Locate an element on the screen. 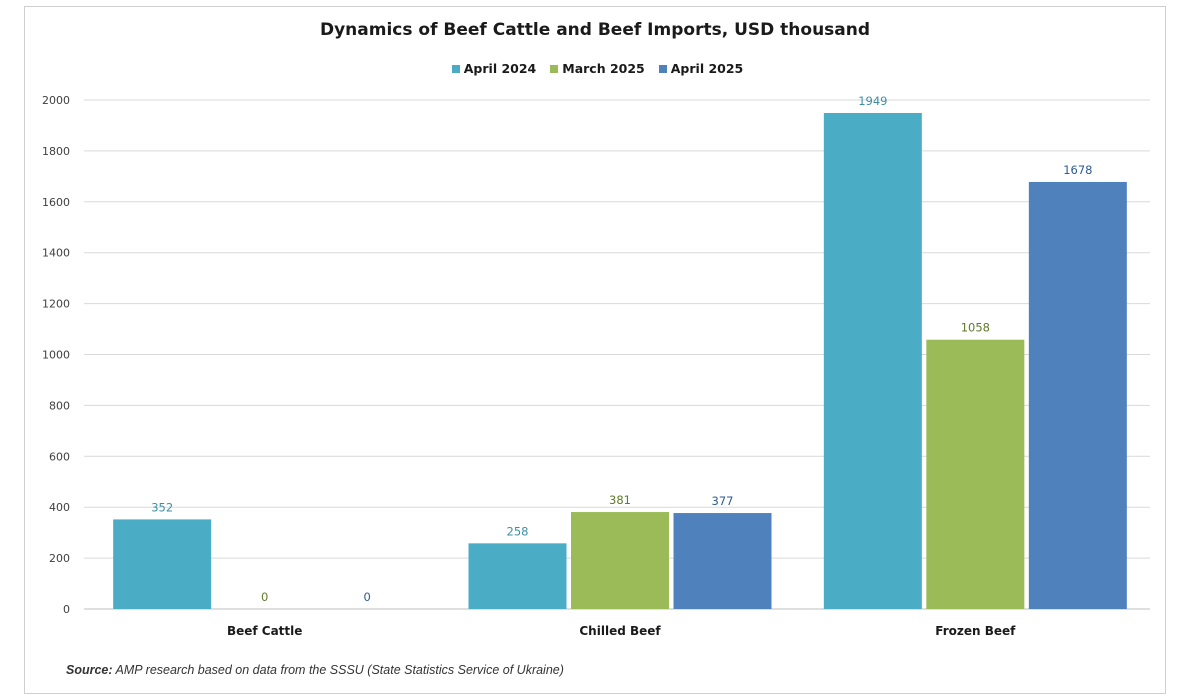 The image size is (1200, 700). source-label: Source: is located at coordinates (89, 670).